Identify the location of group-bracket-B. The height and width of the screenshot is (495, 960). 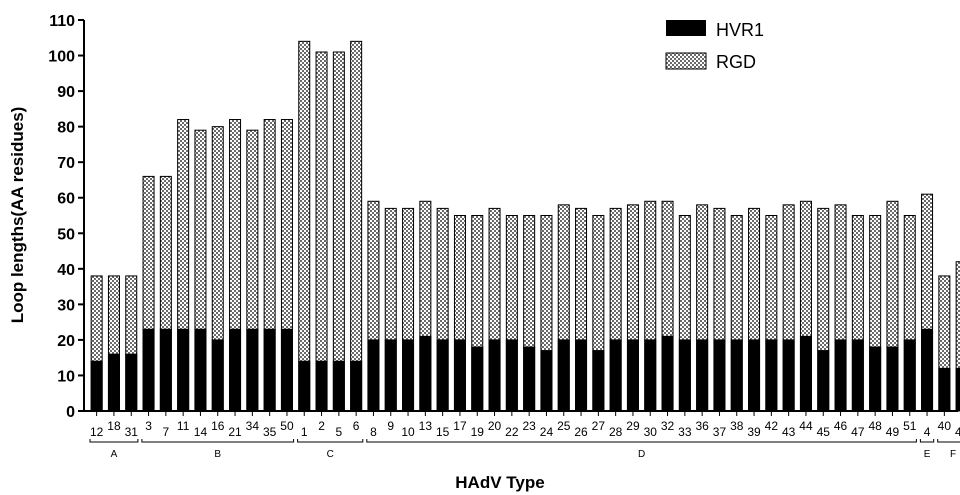
(218, 441).